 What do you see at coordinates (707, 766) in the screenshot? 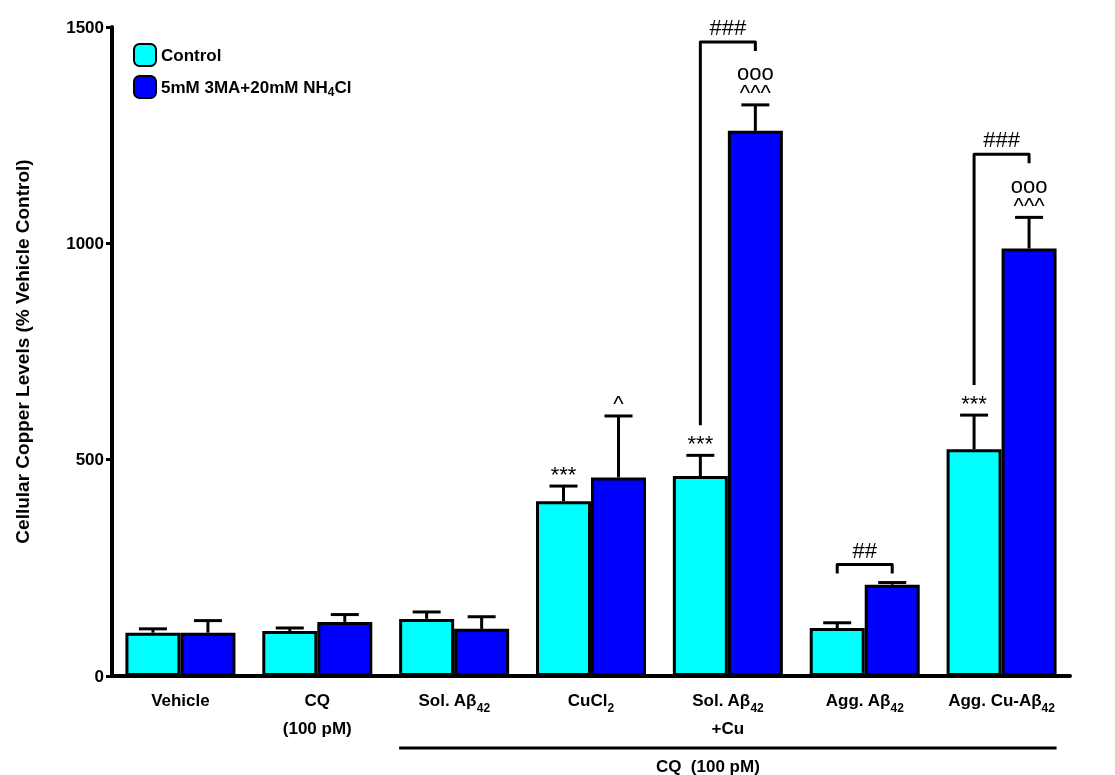
I see `text: CQ (100 pM)` at bounding box center [707, 766].